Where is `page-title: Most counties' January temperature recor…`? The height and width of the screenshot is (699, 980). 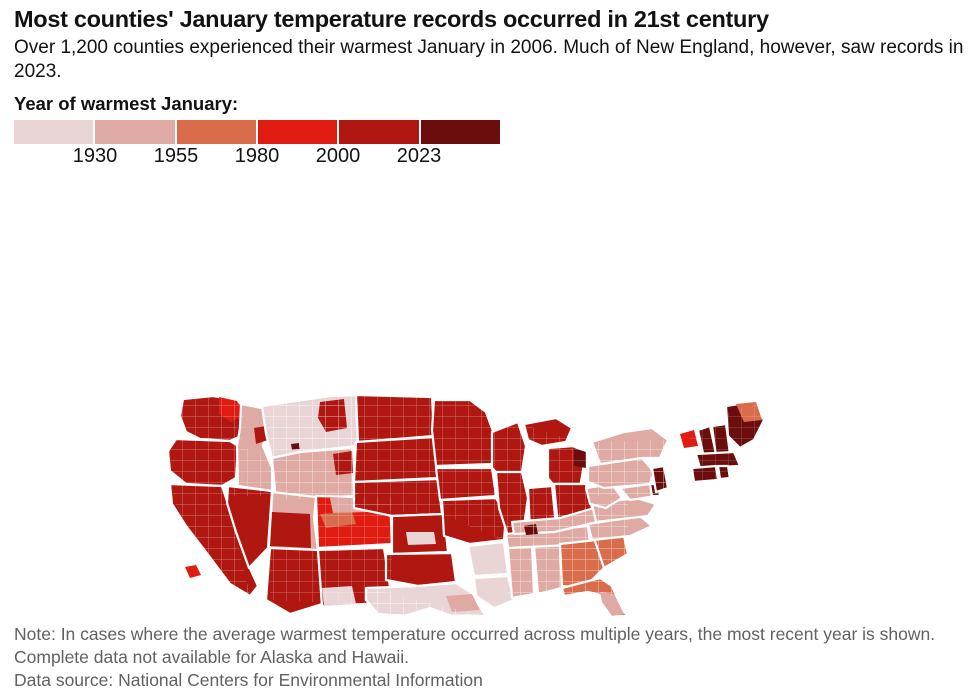
page-title: Most counties' January temperature recor… is located at coordinates (391, 19).